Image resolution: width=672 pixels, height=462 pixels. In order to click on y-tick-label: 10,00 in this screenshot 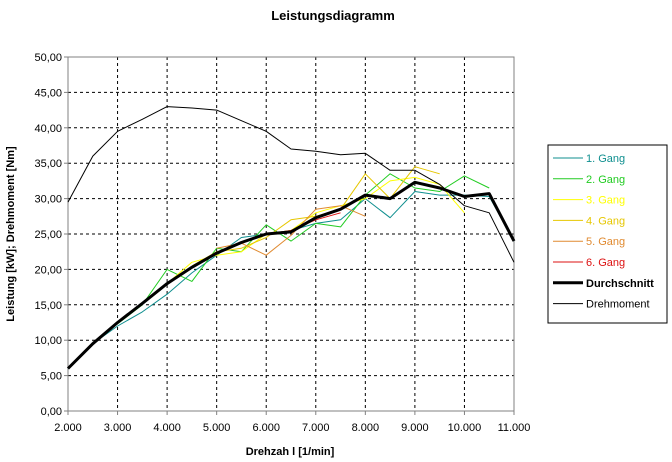, I will do `click(48, 341)`.